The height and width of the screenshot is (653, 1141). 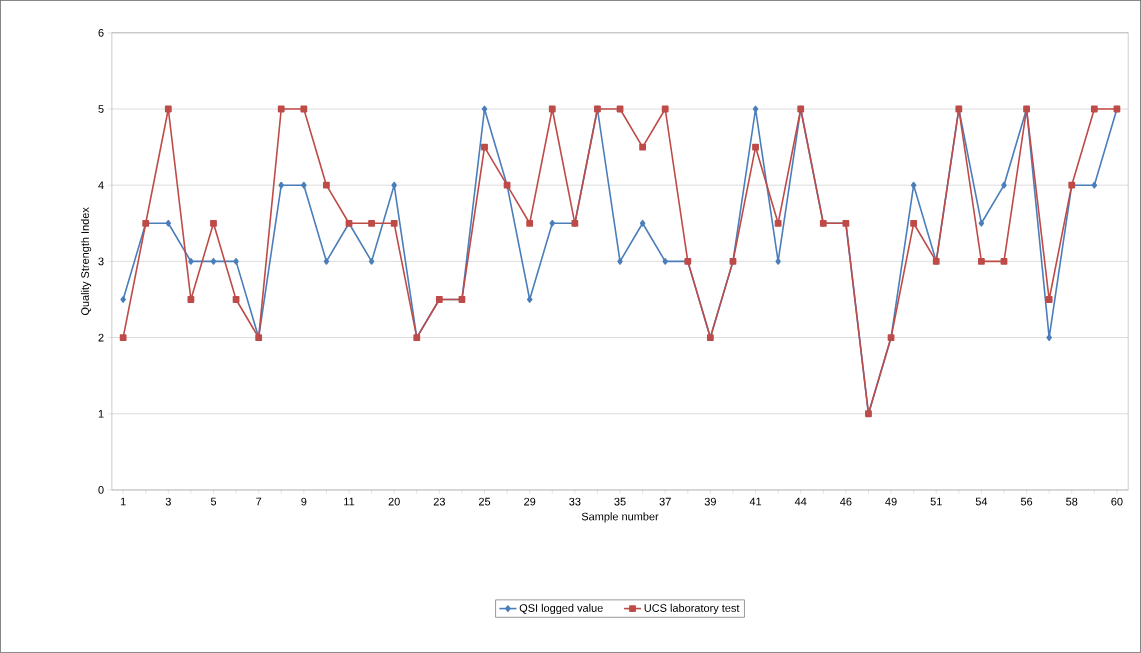 What do you see at coordinates (891, 501) in the screenshot?
I see `x-tick-label: 49` at bounding box center [891, 501].